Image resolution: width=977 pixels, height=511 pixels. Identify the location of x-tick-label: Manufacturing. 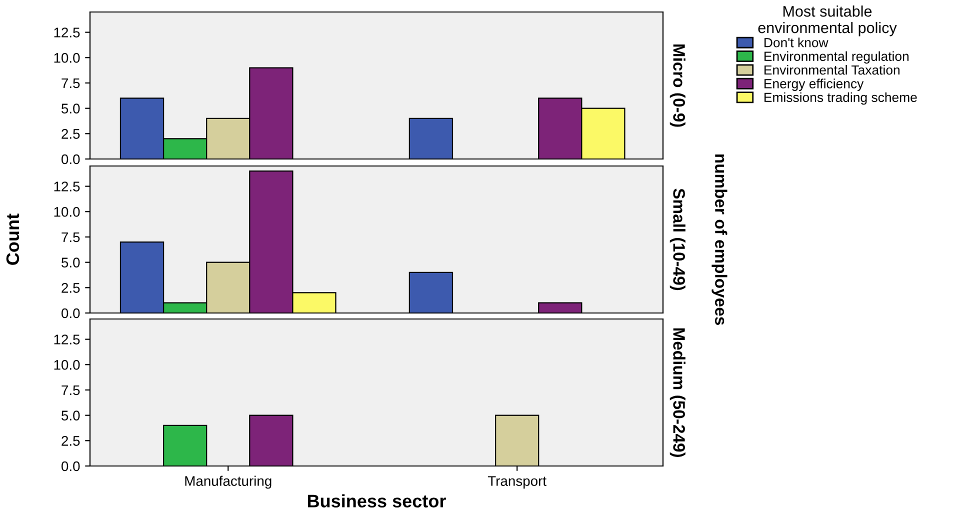
(228, 482).